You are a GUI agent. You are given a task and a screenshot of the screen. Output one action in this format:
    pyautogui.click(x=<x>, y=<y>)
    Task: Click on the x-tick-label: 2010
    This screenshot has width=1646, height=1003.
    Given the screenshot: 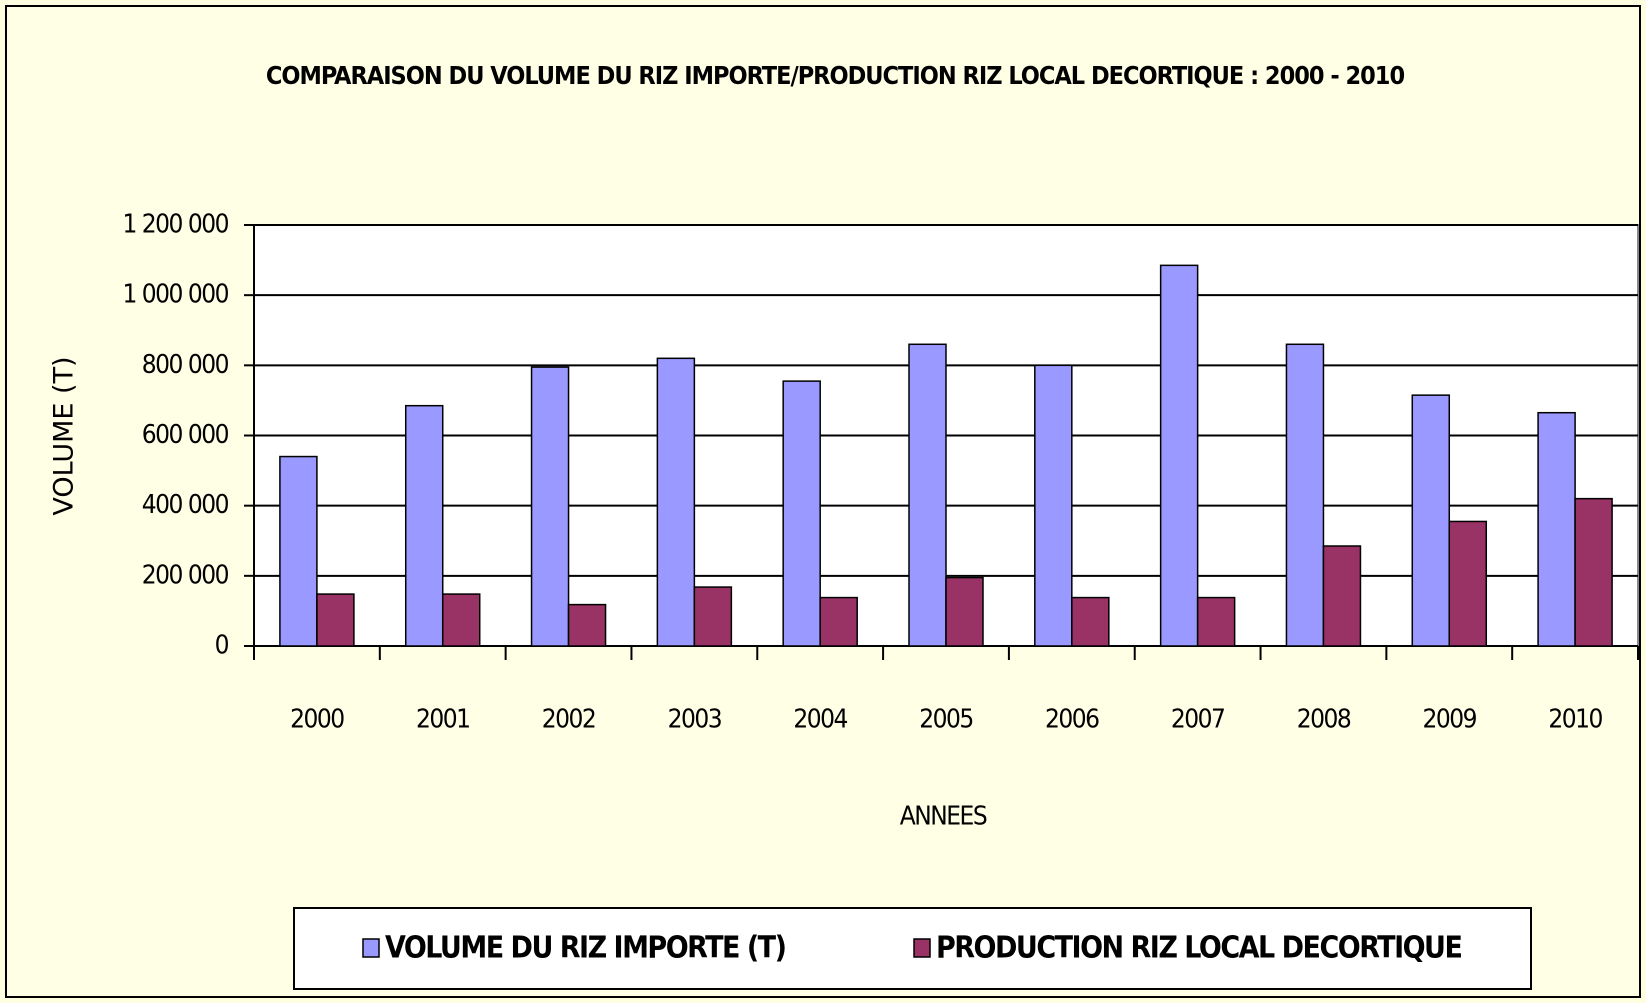 What is the action you would take?
    pyautogui.click(x=1575, y=720)
    